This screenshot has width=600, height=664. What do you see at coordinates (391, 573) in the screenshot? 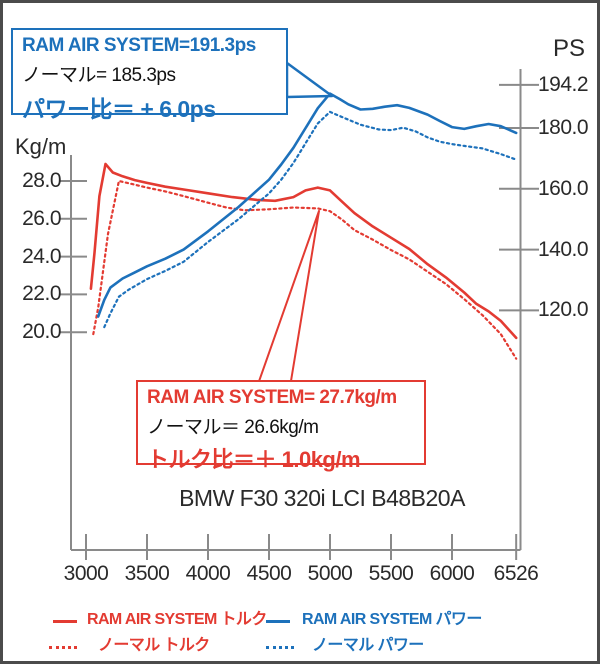
I see `x-tick-label: 5500` at bounding box center [391, 573].